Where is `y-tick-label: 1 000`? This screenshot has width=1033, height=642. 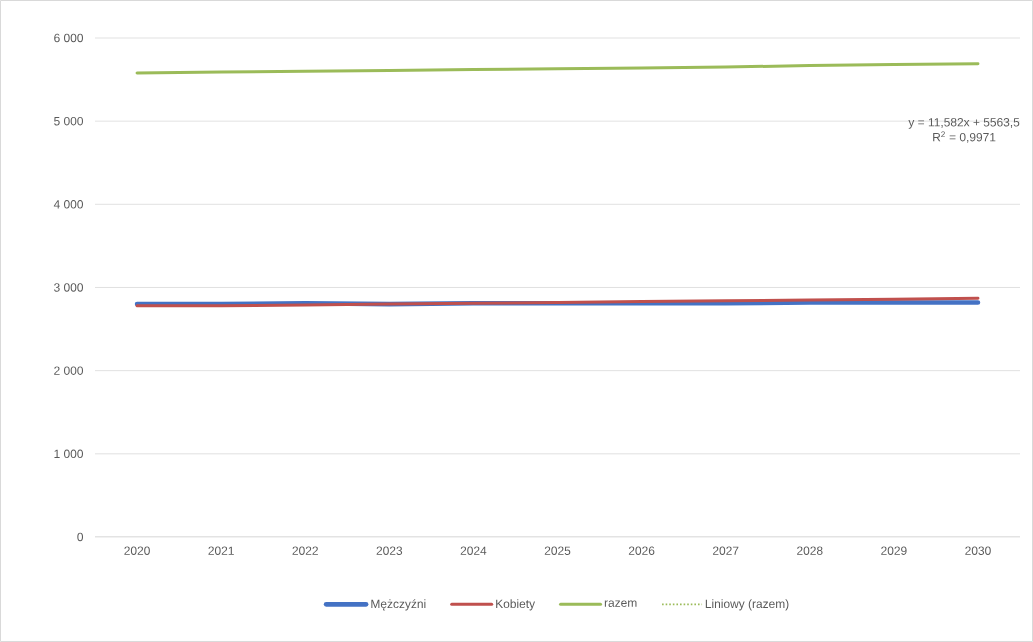
y-tick-label: 1 000 is located at coordinates (69, 454).